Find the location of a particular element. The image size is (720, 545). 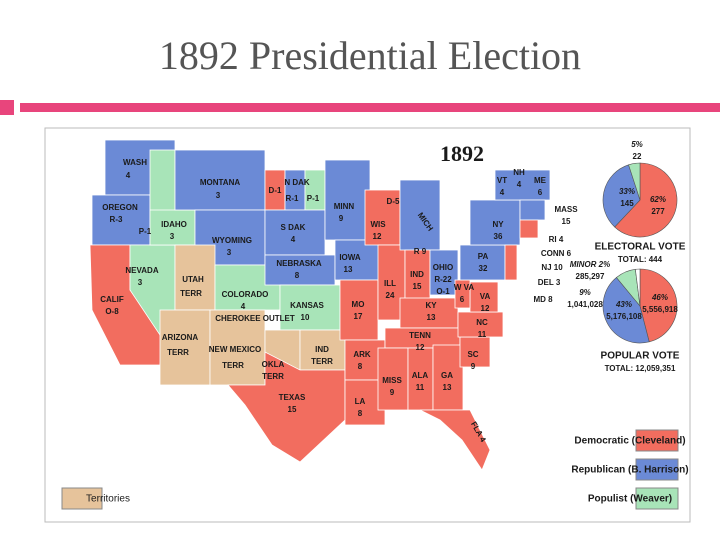

map-label: O-1 is located at coordinates (443, 291).